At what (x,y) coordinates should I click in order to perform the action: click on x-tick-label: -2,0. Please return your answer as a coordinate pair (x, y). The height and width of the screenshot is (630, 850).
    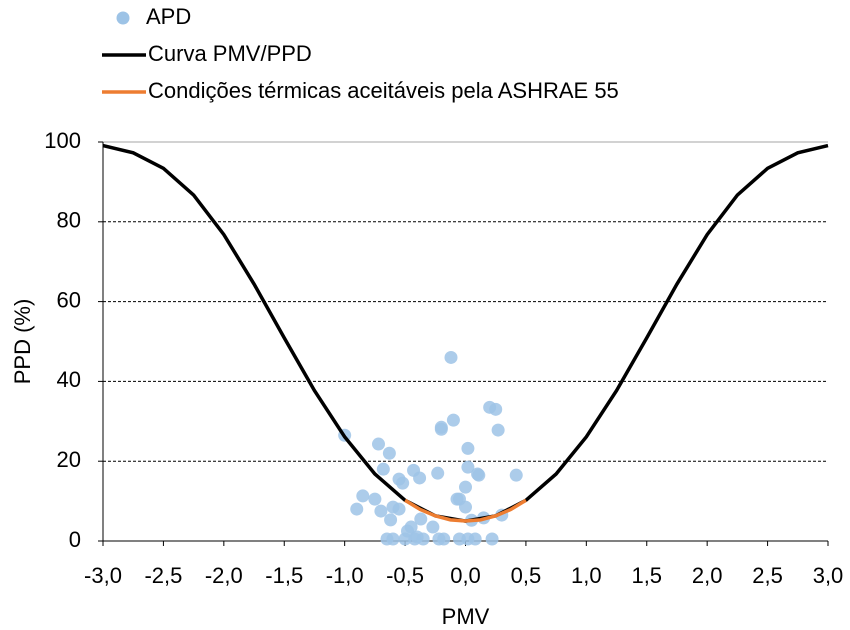
    Looking at the image, I should click on (224, 575).